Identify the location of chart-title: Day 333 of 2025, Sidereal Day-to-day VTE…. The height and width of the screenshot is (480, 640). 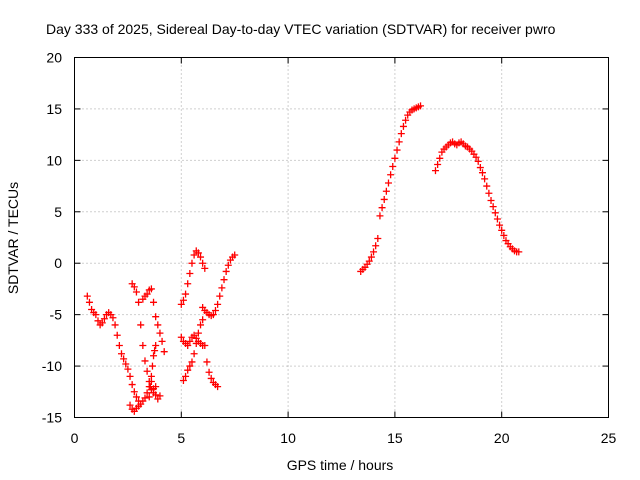
(301, 29).